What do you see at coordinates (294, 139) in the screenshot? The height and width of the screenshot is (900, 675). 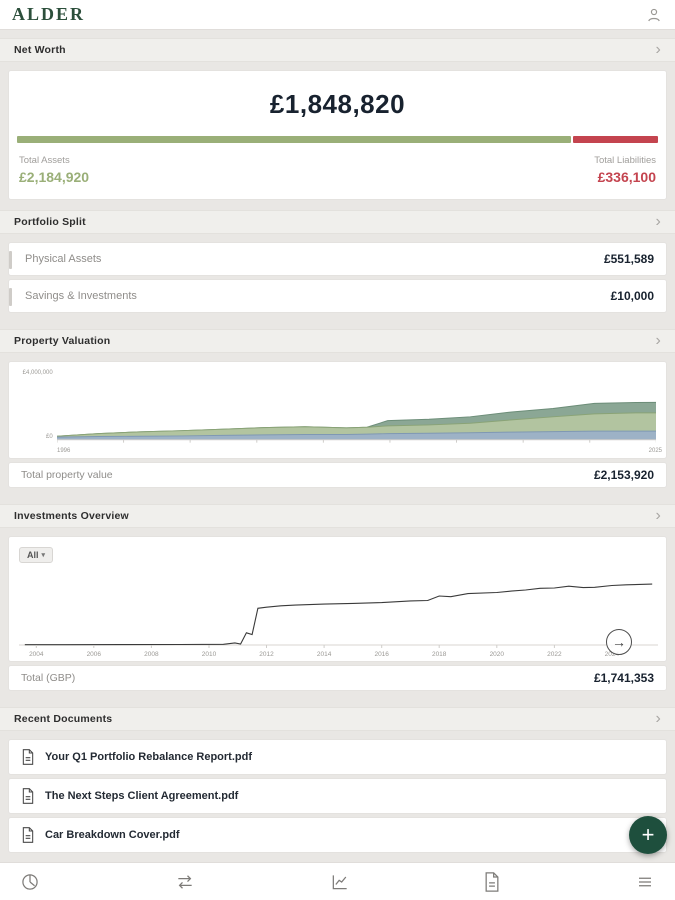 I see `assets-bar-segment` at bounding box center [294, 139].